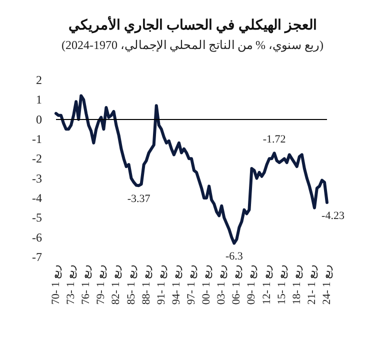 The width and height of the screenshot is (385, 337). I want to click on y-tick-label: 0, so click(39, 119).